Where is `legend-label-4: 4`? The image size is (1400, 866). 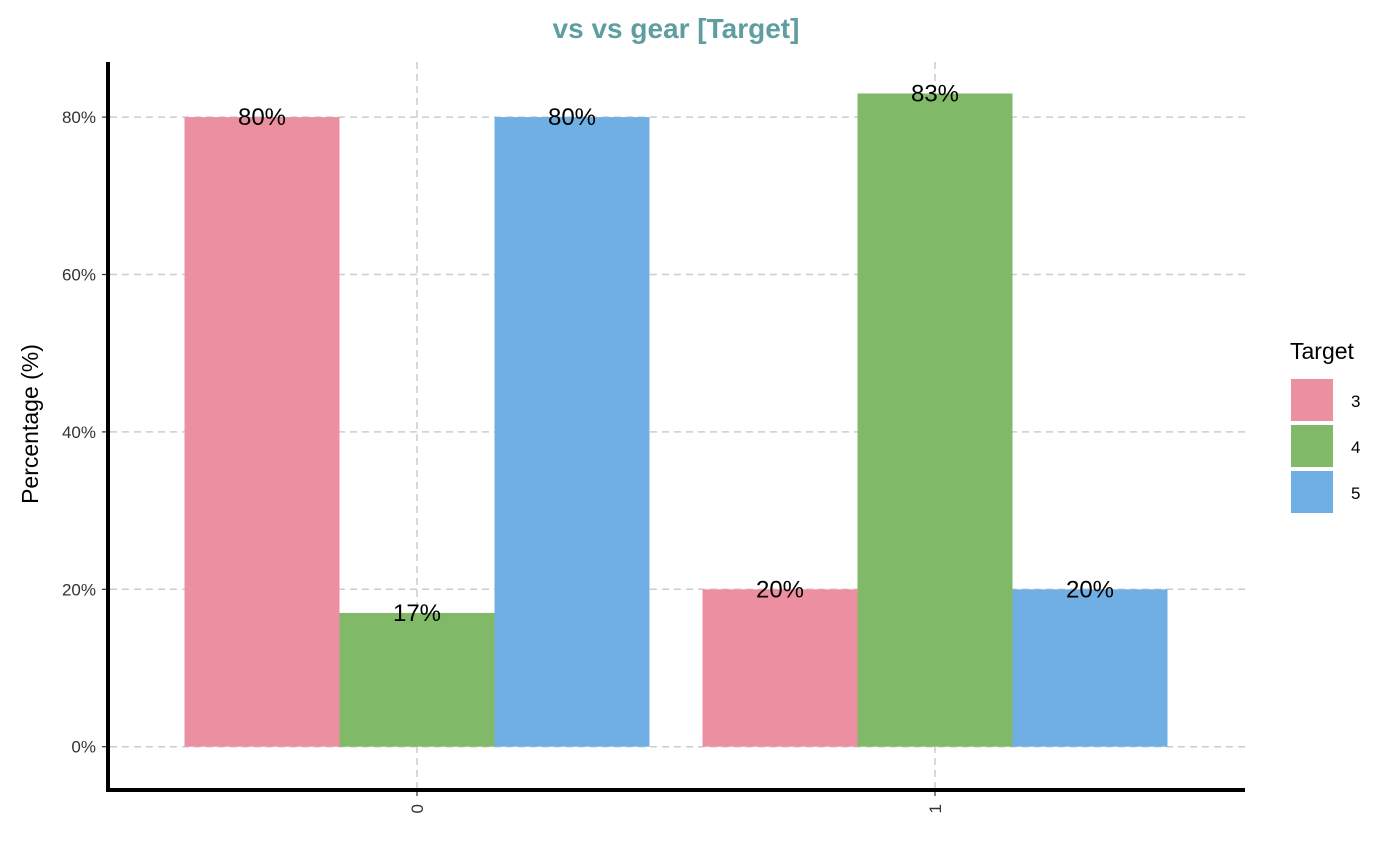
legend-label-4: 4 is located at coordinates (1355, 447).